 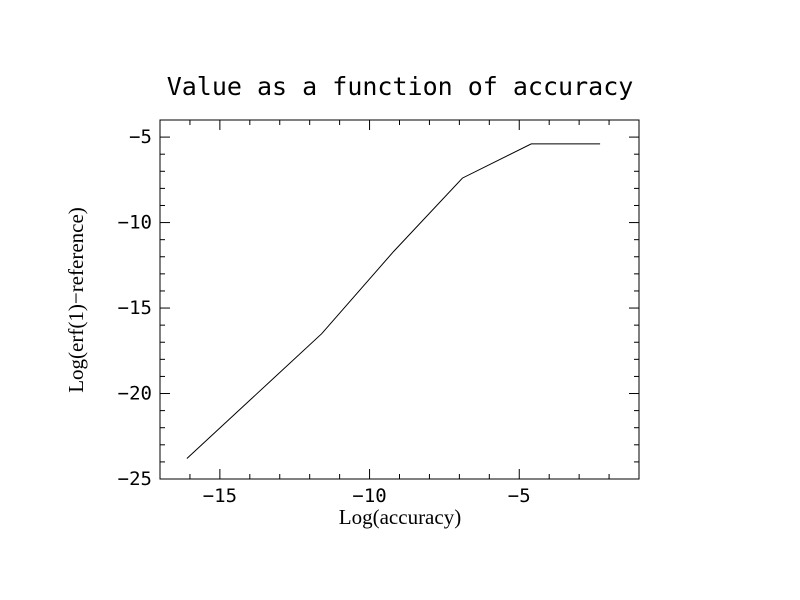 What do you see at coordinates (519, 496) in the screenshot?
I see `x-tick-label: −5` at bounding box center [519, 496].